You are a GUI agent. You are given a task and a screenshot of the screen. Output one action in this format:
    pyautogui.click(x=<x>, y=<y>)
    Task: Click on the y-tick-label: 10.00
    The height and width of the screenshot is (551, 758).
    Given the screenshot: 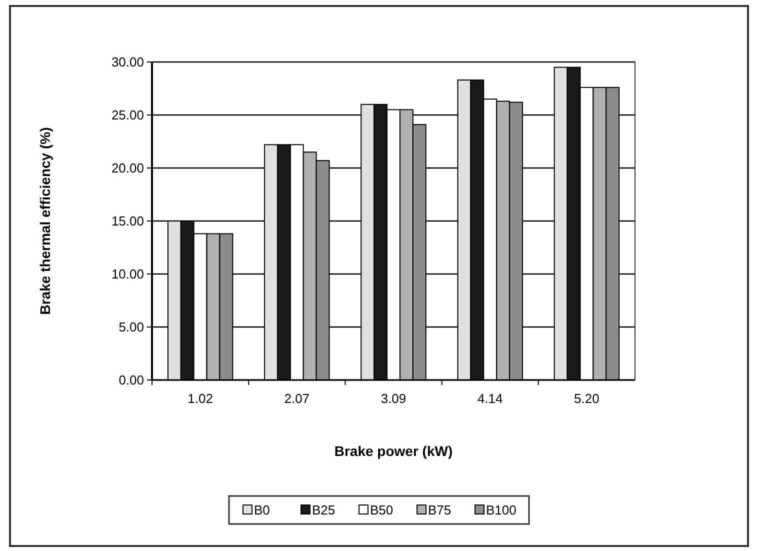 What is the action you would take?
    pyautogui.click(x=127, y=274)
    